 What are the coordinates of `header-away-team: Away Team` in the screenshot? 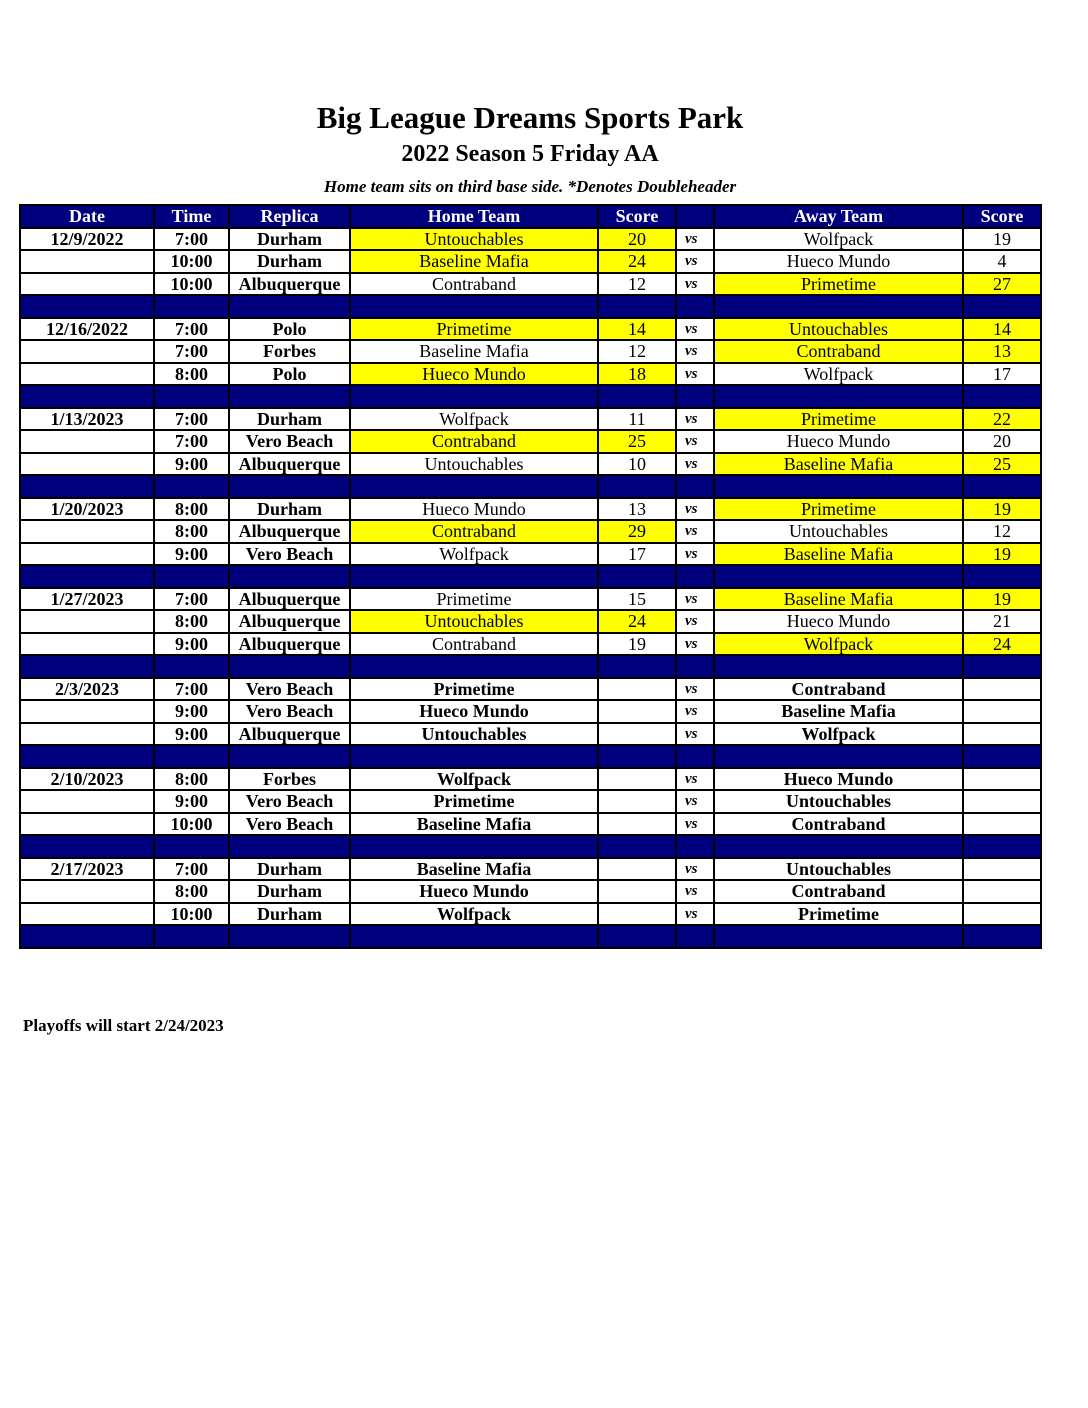 It's located at (838, 216).